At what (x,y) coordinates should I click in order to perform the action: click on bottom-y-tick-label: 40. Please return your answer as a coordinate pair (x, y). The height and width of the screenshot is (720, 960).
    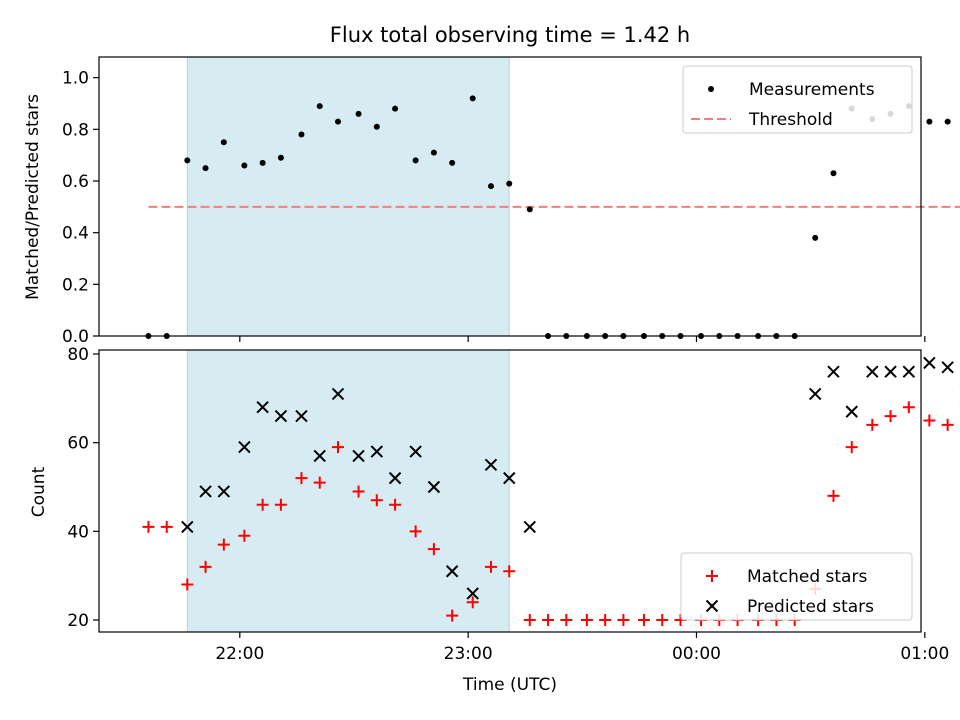
    Looking at the image, I should click on (78, 532).